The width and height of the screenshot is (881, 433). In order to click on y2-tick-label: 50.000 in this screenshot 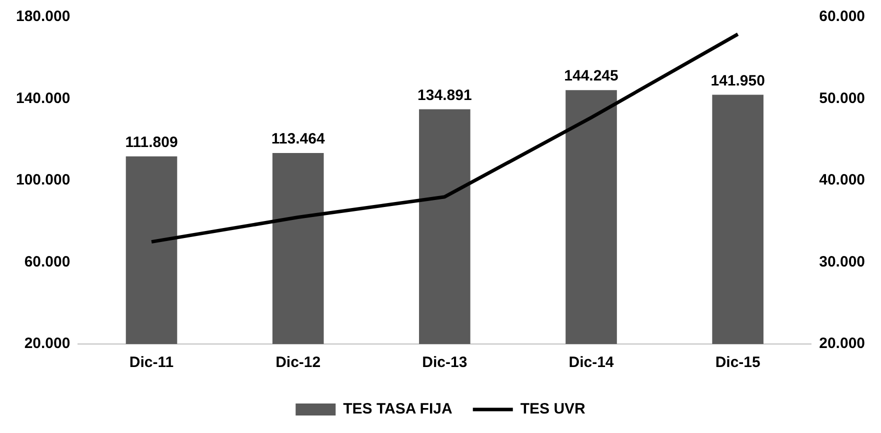, I will do `click(842, 98)`.